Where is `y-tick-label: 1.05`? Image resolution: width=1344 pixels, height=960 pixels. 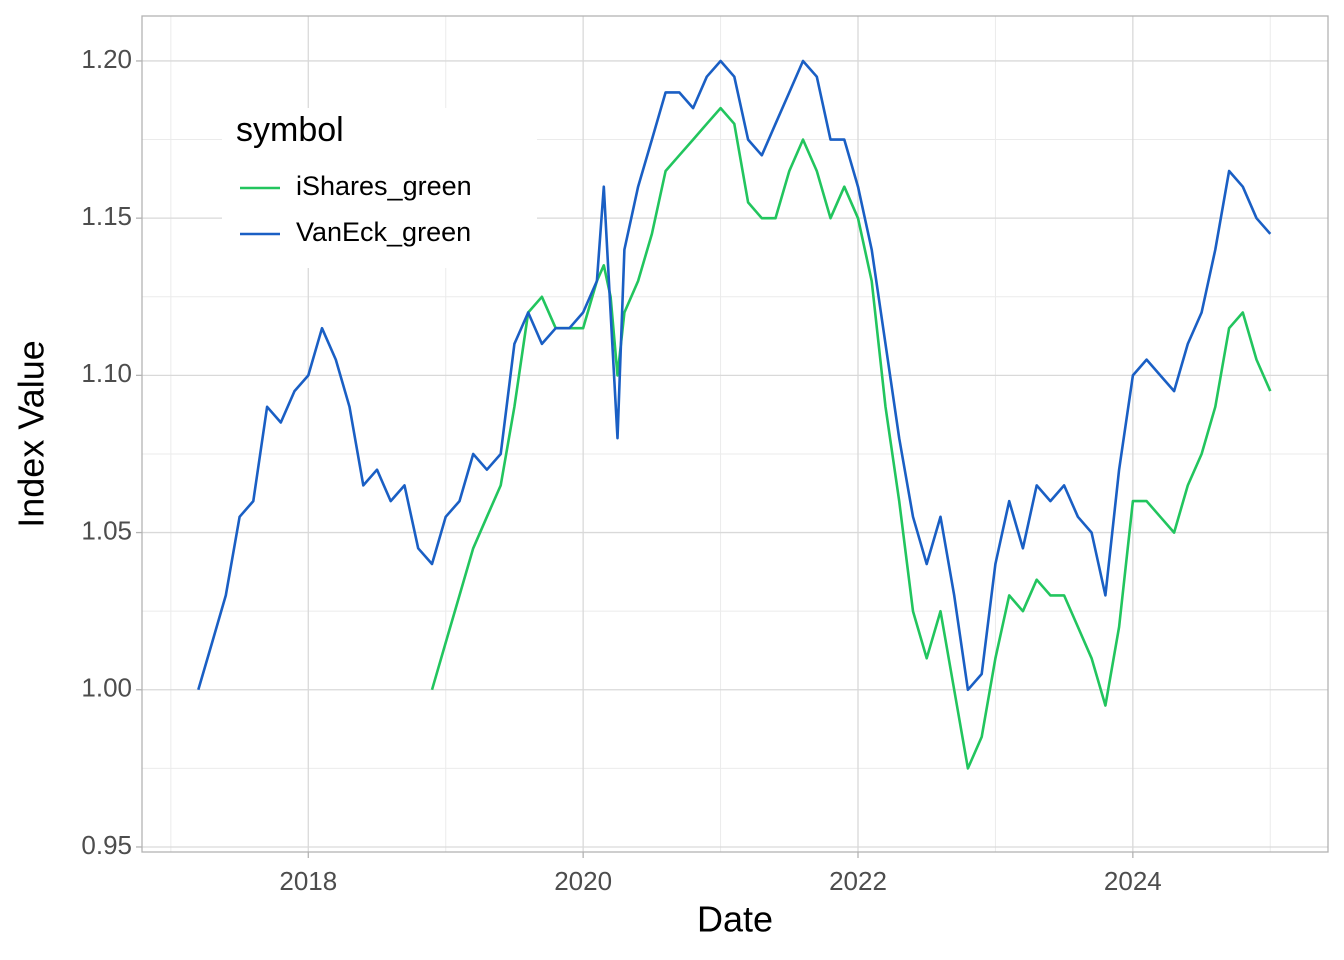 y-tick-label: 1.05 is located at coordinates (106, 530).